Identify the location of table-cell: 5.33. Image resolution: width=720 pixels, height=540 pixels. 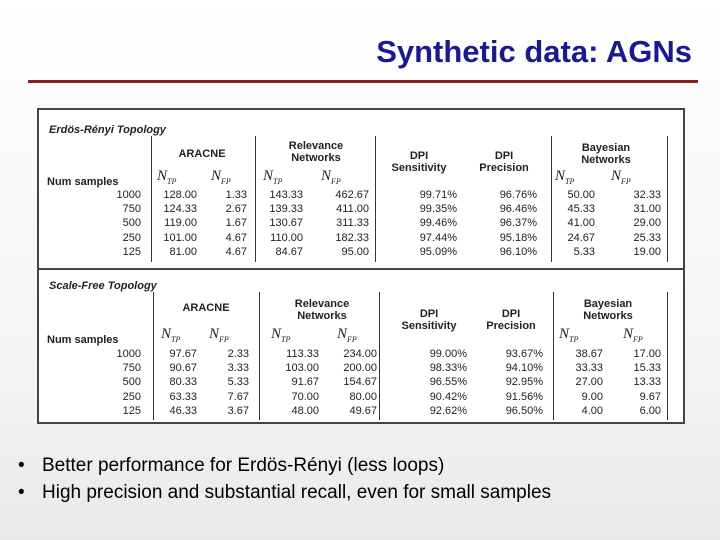
(584, 251).